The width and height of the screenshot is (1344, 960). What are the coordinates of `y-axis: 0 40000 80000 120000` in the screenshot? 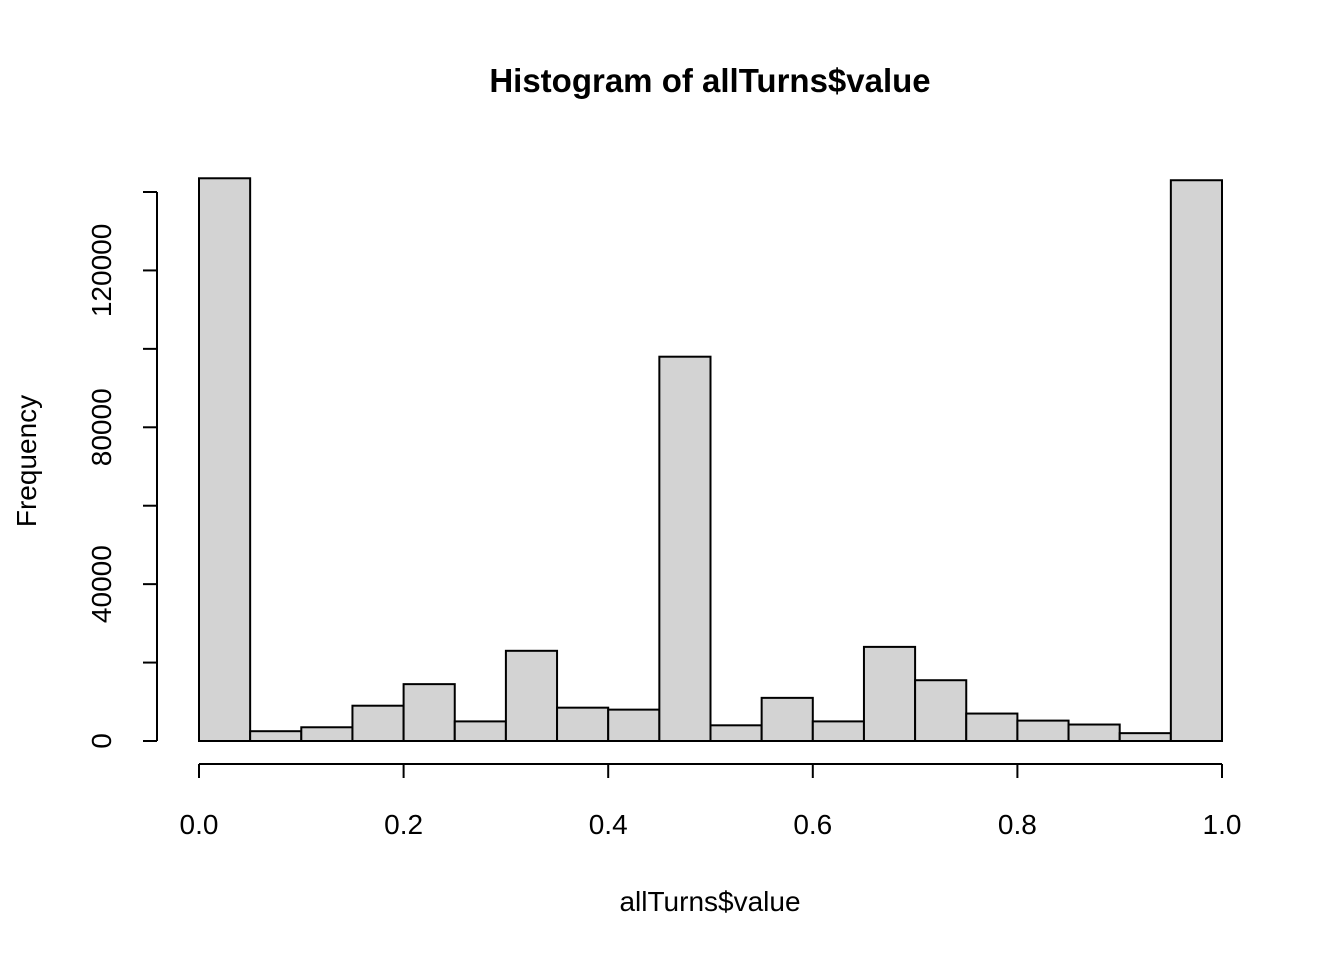 It's located at (122, 470).